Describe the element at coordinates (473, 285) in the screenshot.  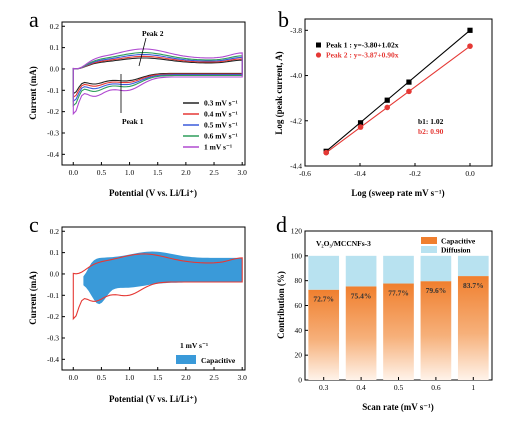
I see `bar-value-label: 83.7%` at that location.